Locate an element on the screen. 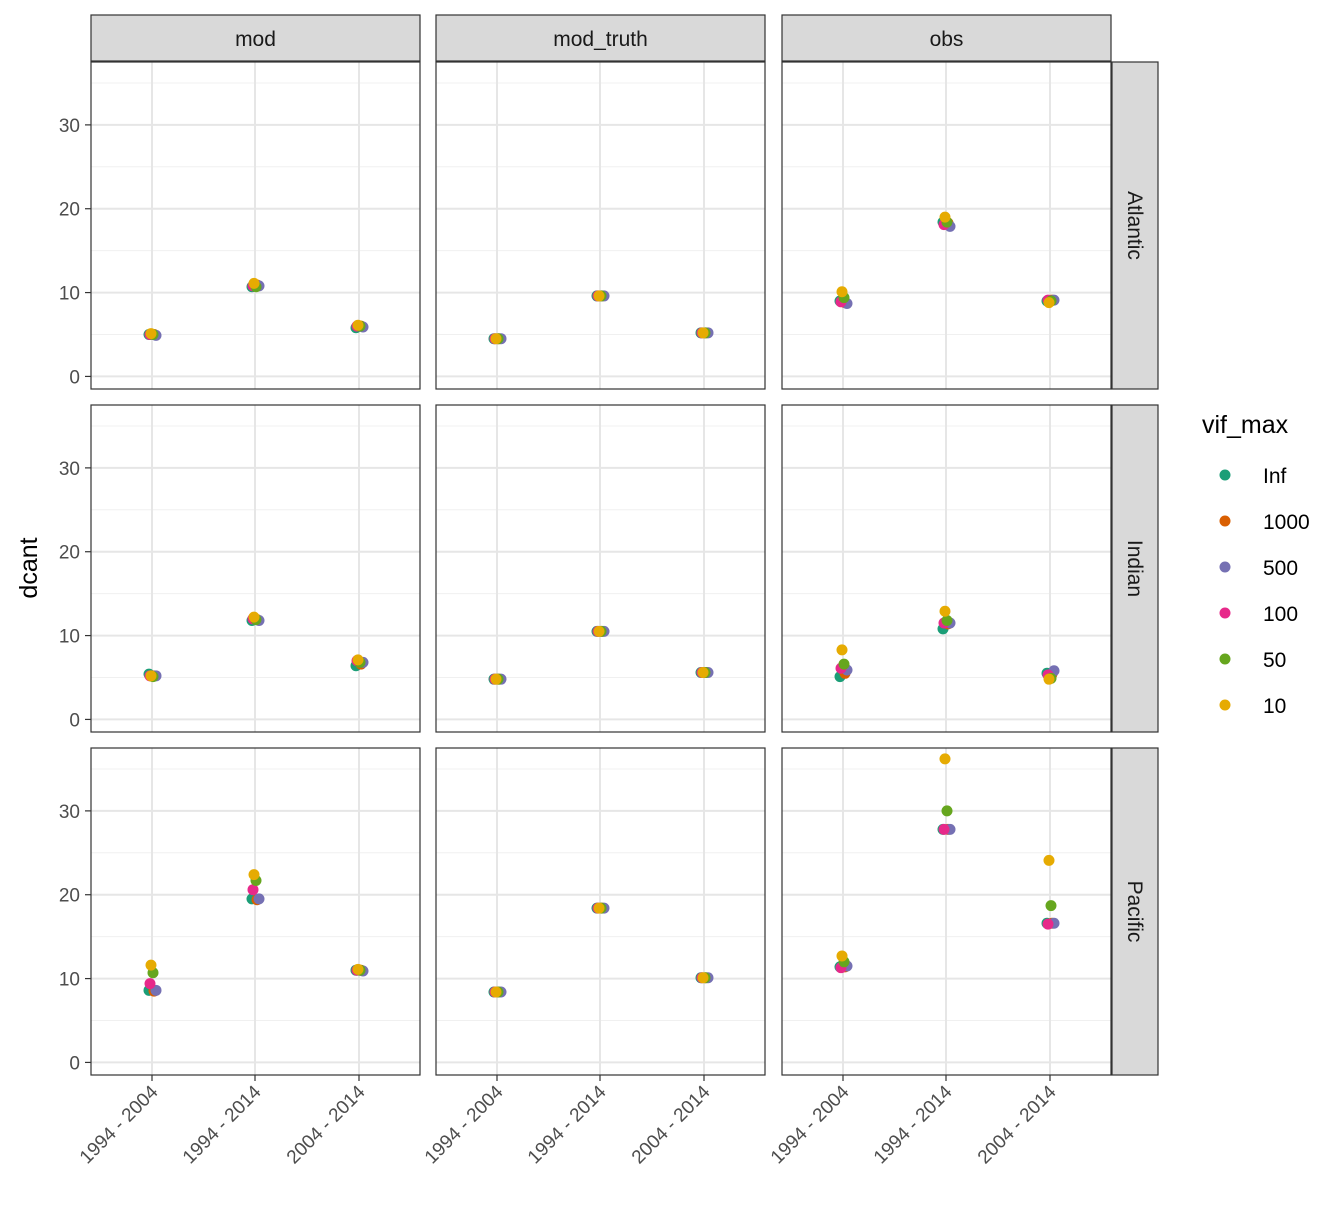 This screenshot has height=1209, width=1344. panel-atlantic-mod is located at coordinates (255, 225).